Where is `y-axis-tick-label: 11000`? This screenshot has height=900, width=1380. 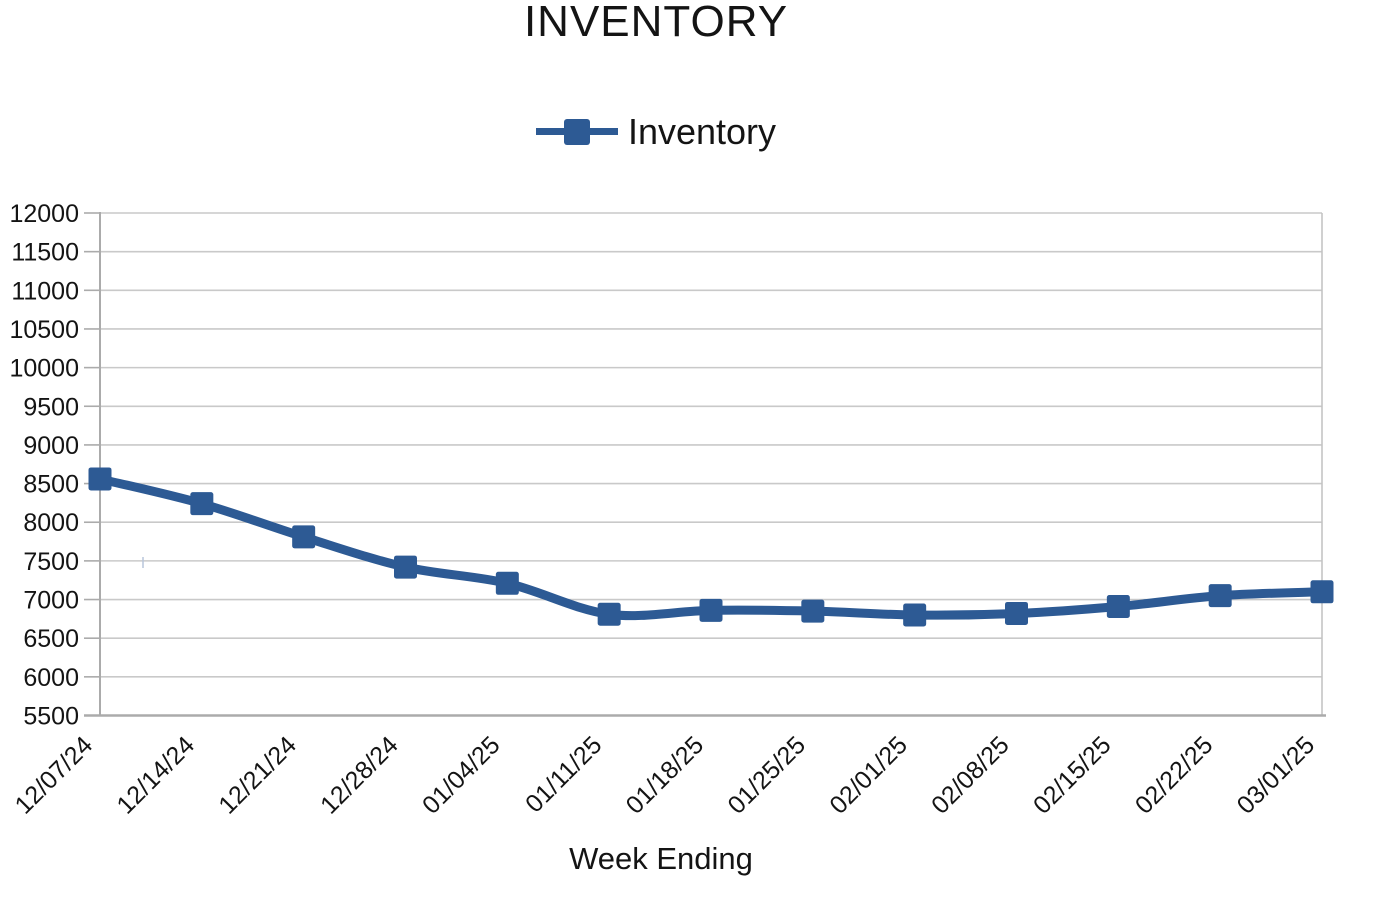
y-axis-tick-label: 11000 is located at coordinates (45, 291).